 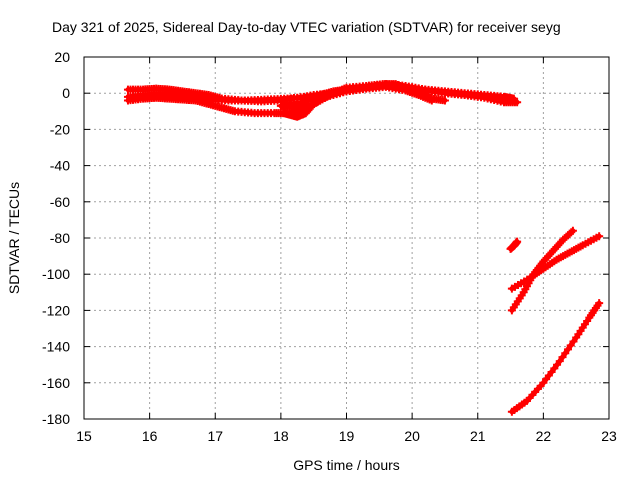 I want to click on series-arc-g, so click(x=555, y=262).